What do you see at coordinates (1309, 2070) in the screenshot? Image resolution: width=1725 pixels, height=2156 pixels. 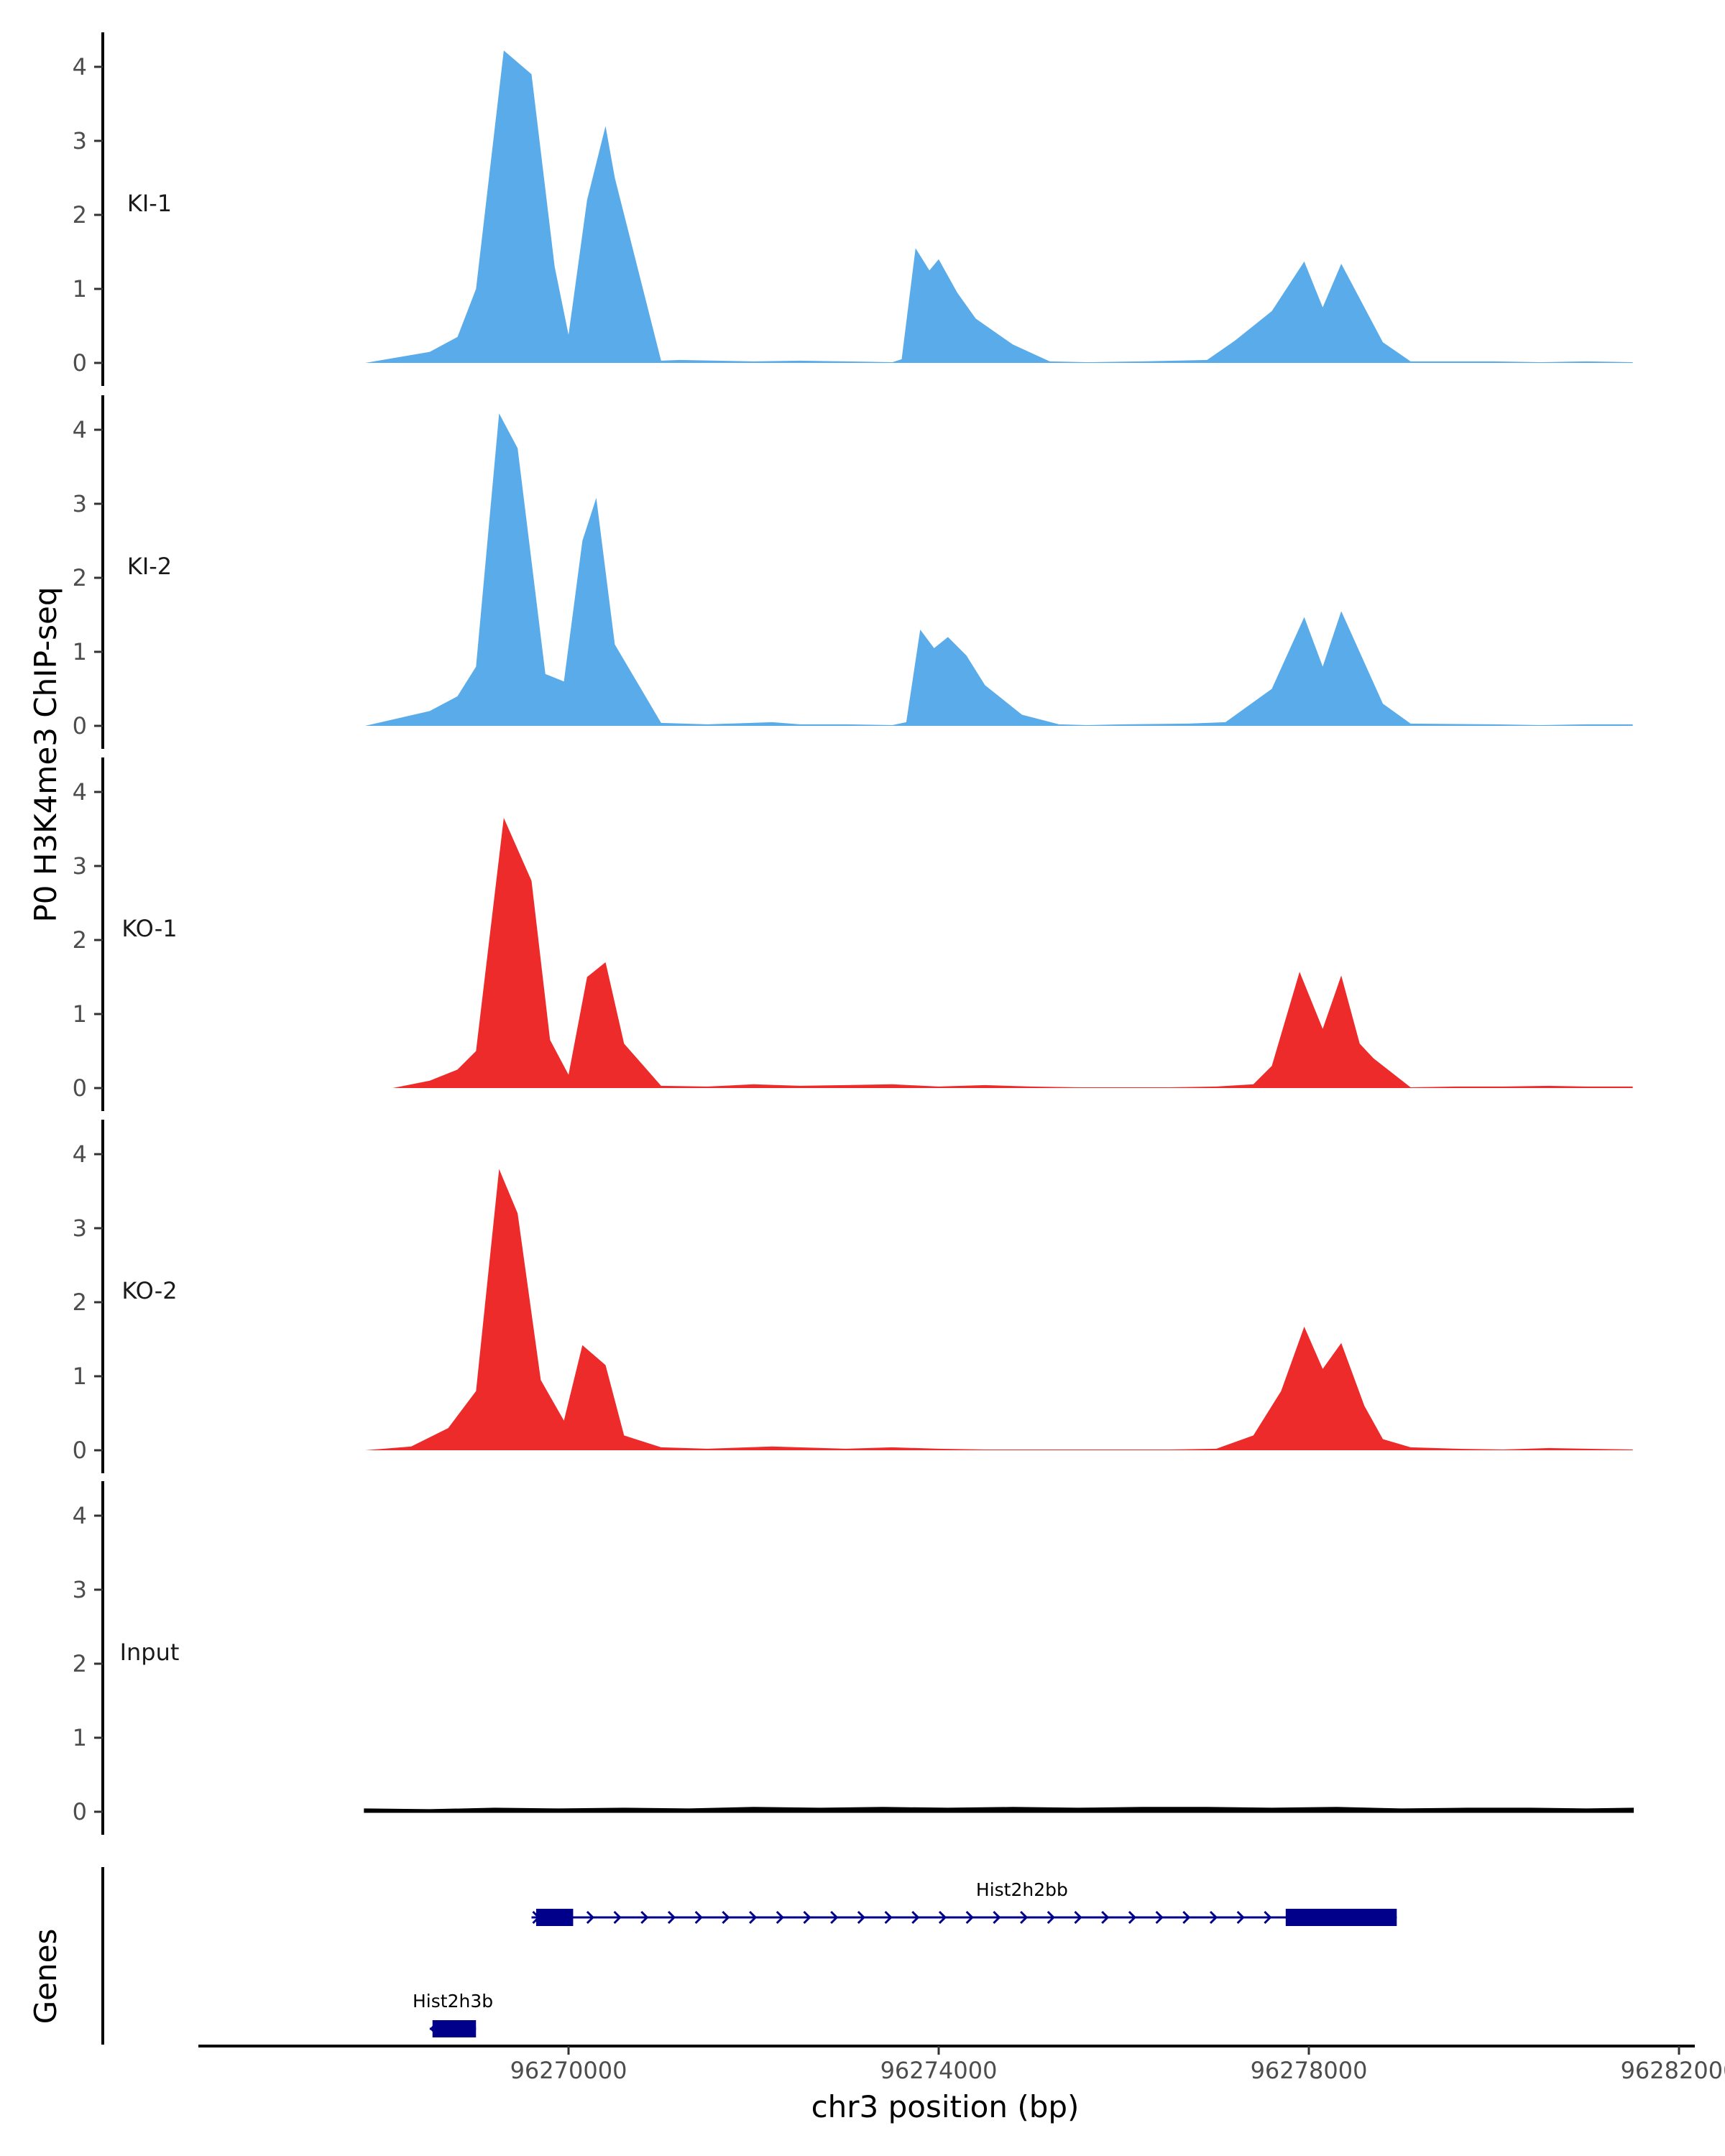 I see `x-tick-label: 96278000` at bounding box center [1309, 2070].